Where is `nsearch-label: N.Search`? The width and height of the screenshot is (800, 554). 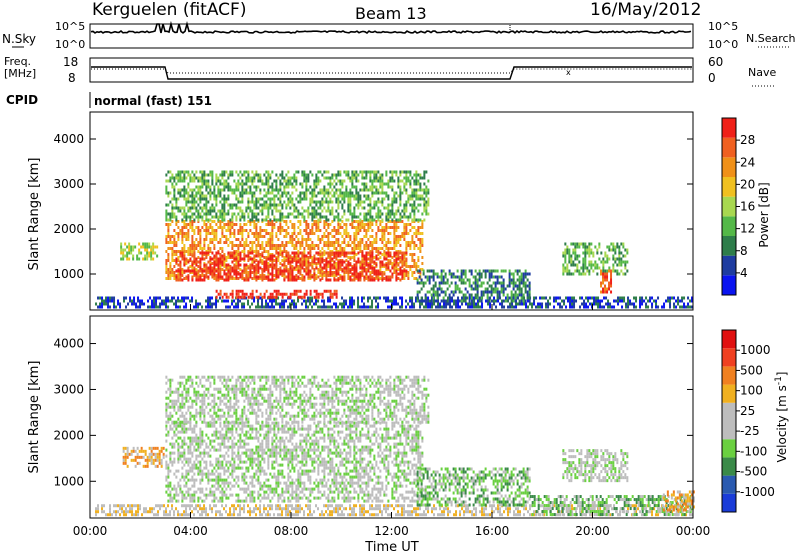
nsearch-label: N.Search is located at coordinates (771, 38).